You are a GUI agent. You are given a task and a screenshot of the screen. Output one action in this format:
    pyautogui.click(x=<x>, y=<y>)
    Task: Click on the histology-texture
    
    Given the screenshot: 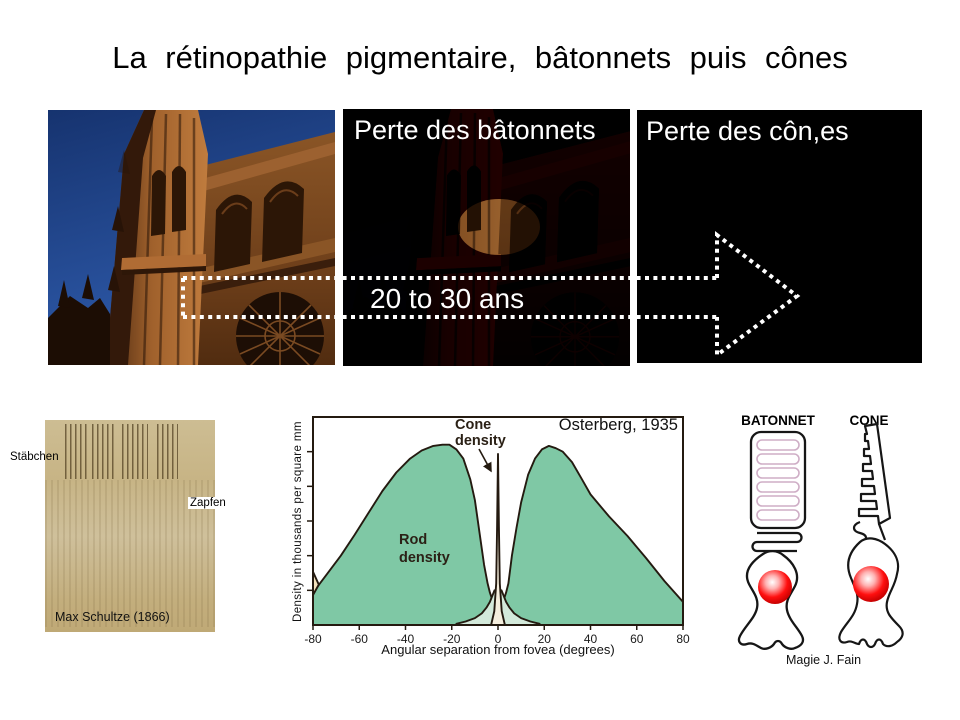 What is the action you would take?
    pyautogui.click(x=130, y=553)
    